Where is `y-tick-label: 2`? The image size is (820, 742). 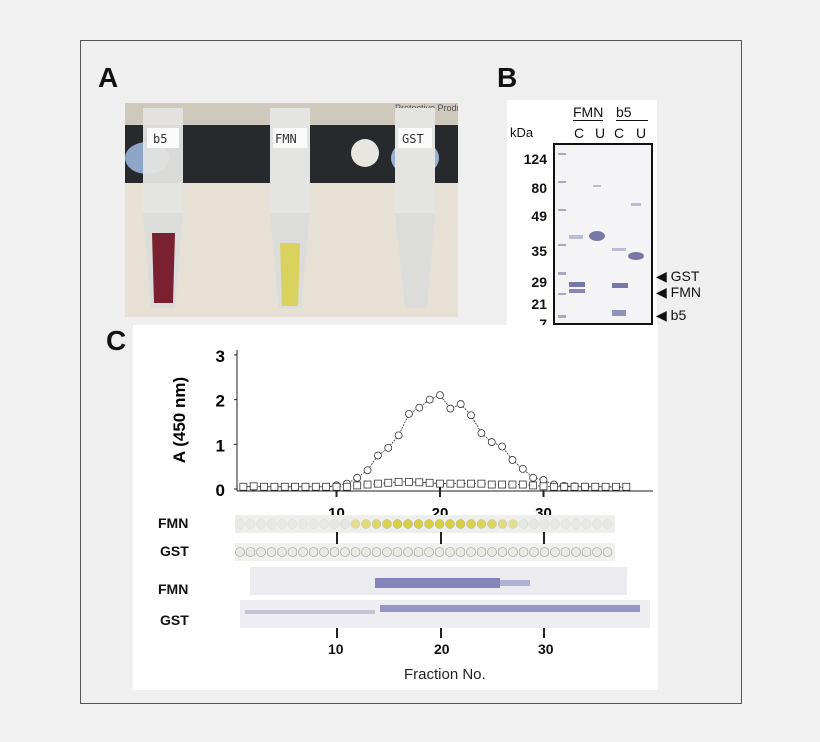 y-tick-label: 2 is located at coordinates (220, 401).